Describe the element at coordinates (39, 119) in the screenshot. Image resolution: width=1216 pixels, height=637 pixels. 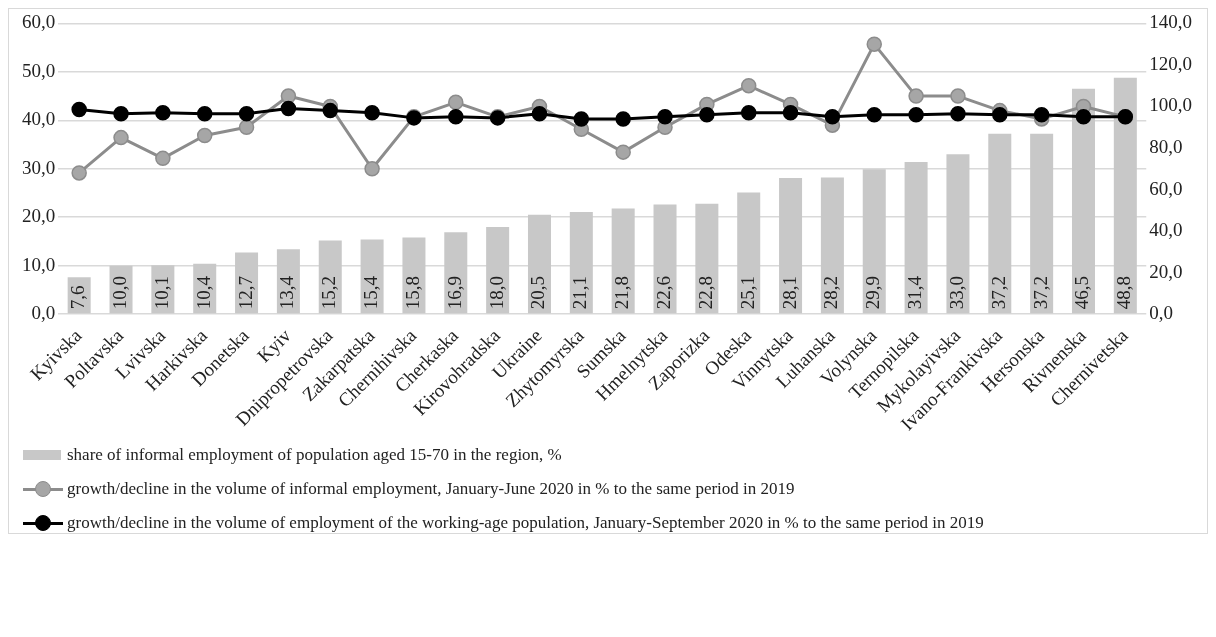
I see `y-tick-label: 40,0` at that location.